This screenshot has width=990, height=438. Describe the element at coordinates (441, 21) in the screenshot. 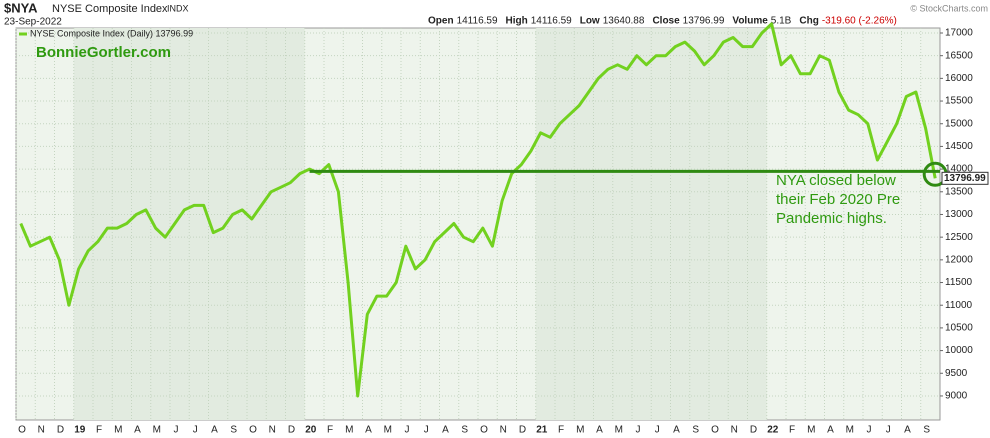

I see `quote-label: Open` at that location.